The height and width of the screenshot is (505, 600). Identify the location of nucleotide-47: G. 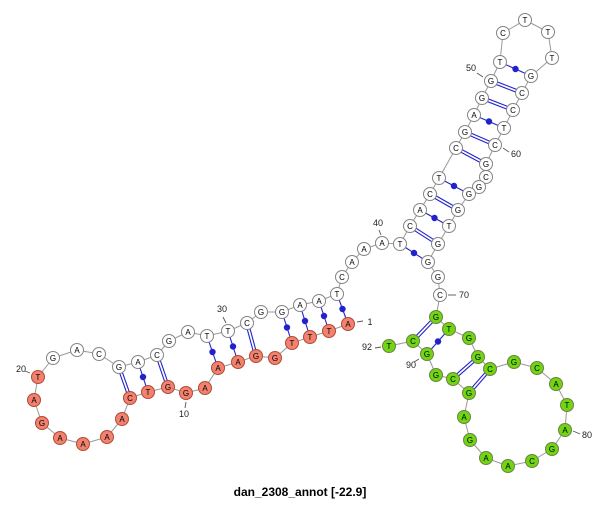
(465, 132).